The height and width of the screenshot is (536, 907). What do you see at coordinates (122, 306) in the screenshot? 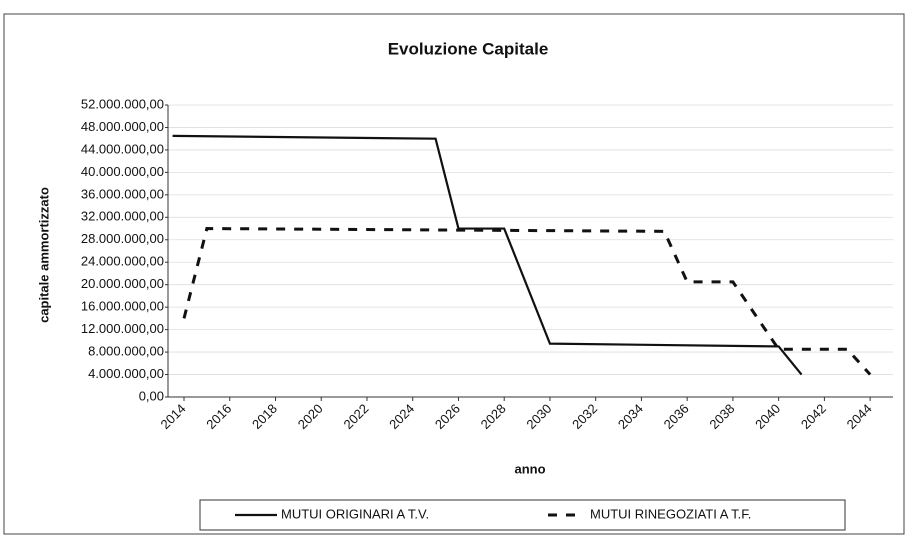
I see `y-tick-label: 16.000.000,00` at bounding box center [122, 306].